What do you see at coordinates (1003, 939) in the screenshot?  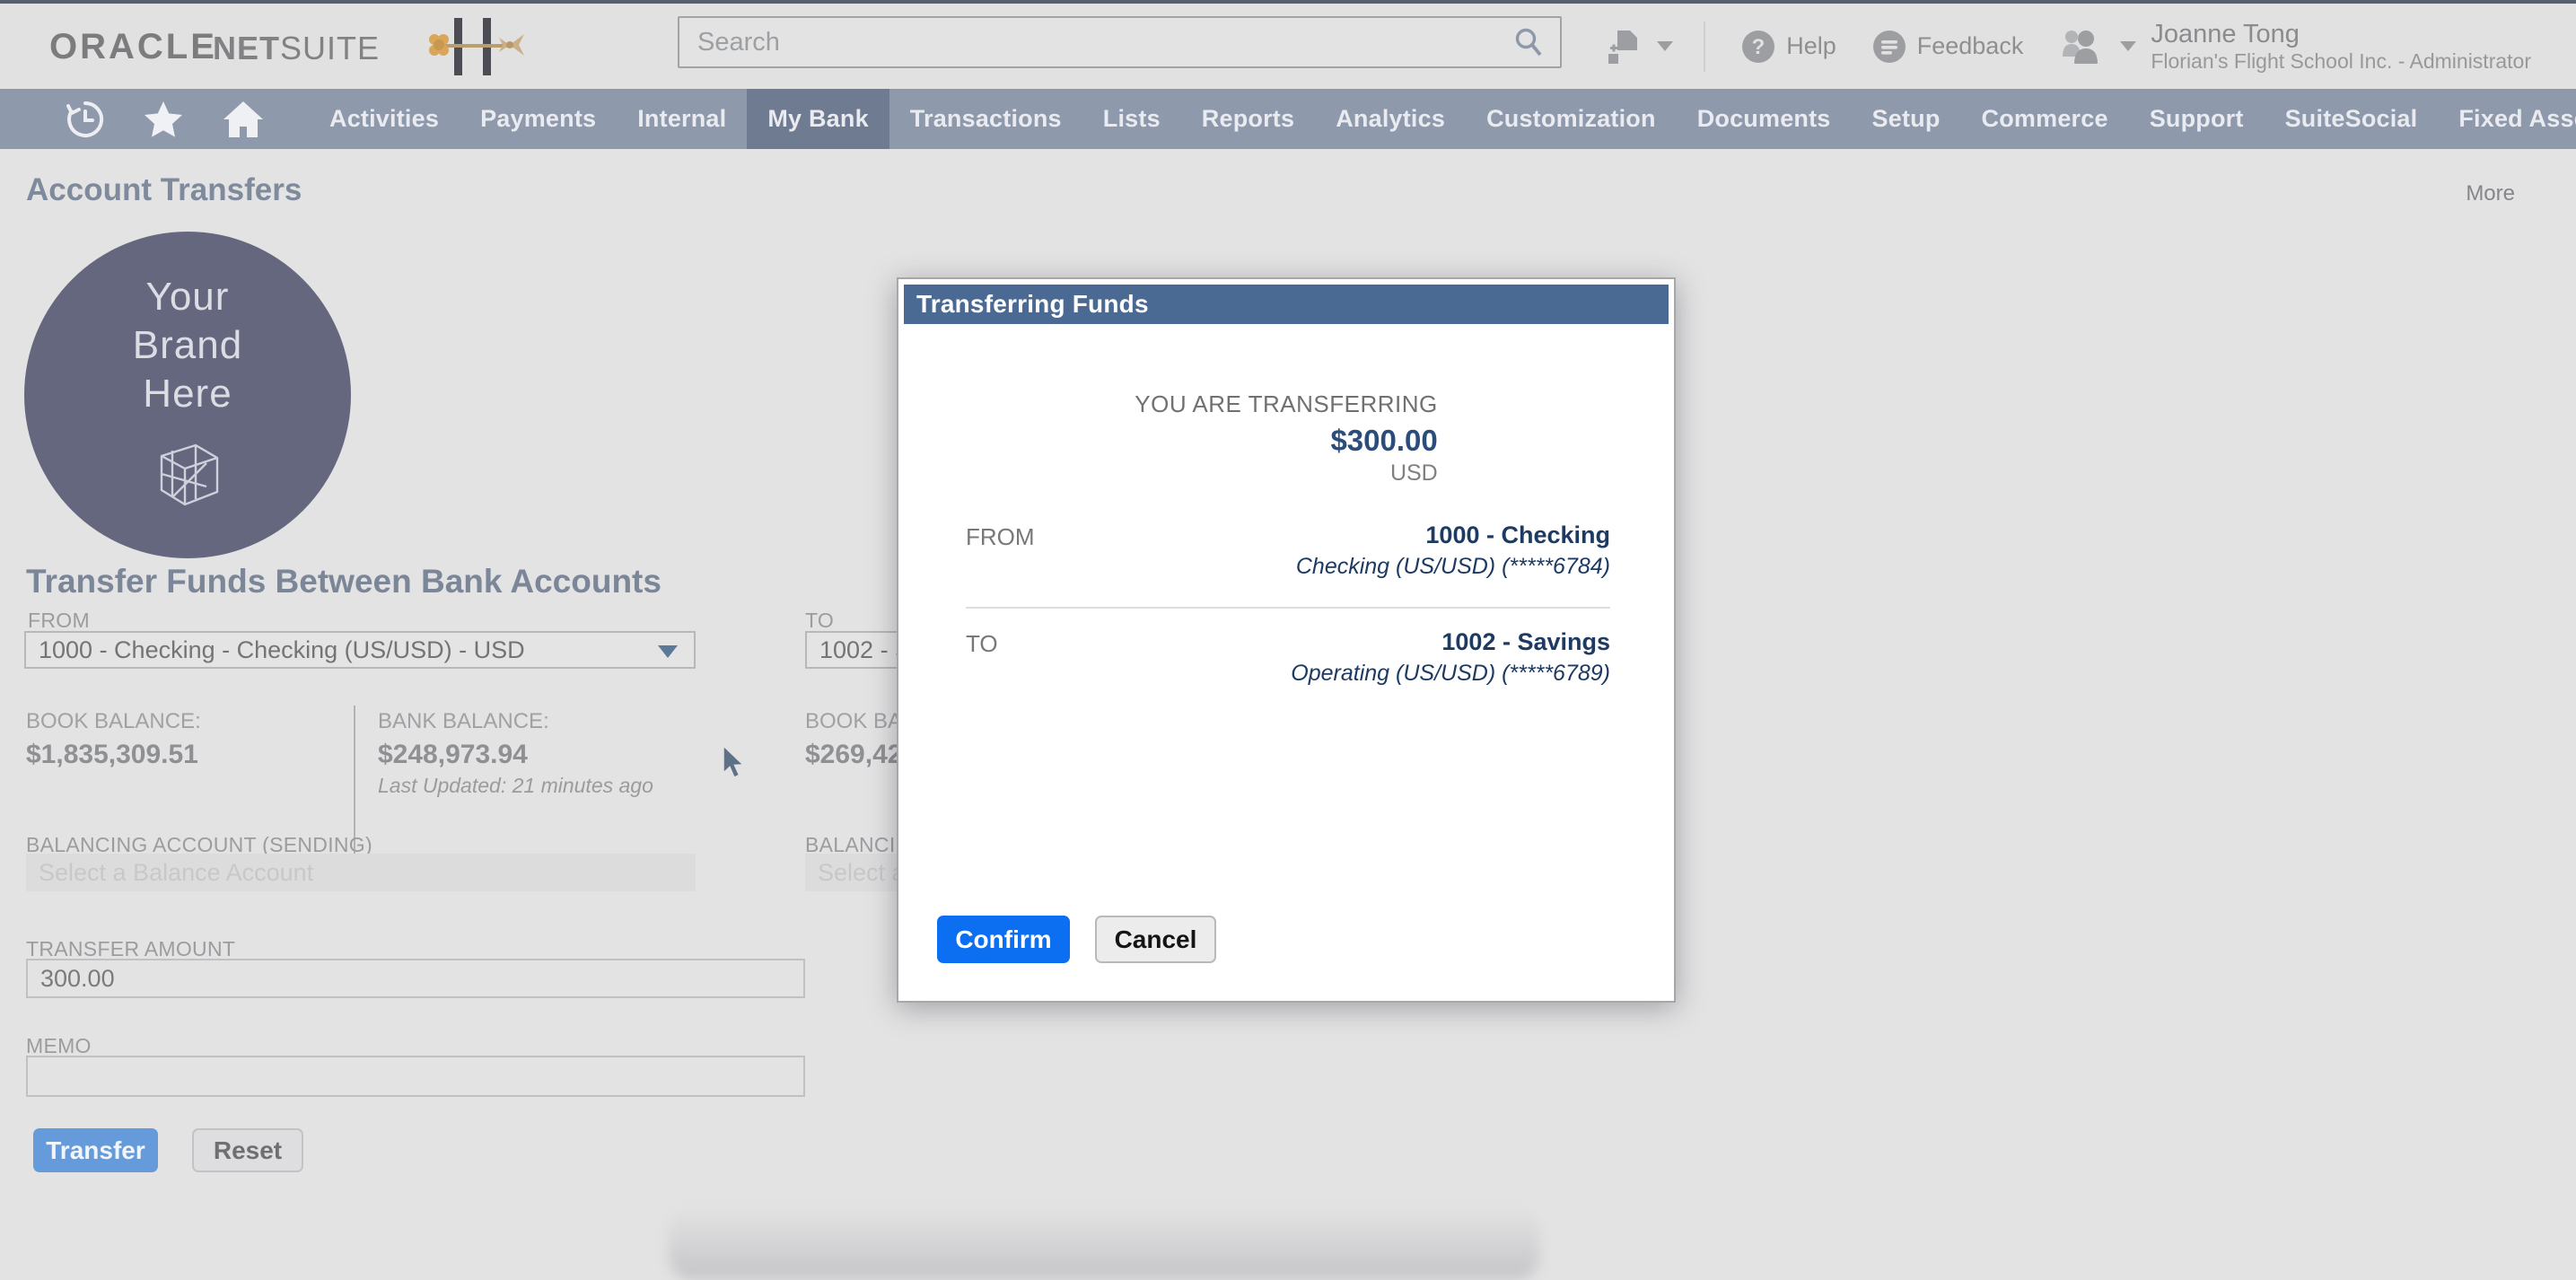 I see `confirm-button: Confirm` at bounding box center [1003, 939].